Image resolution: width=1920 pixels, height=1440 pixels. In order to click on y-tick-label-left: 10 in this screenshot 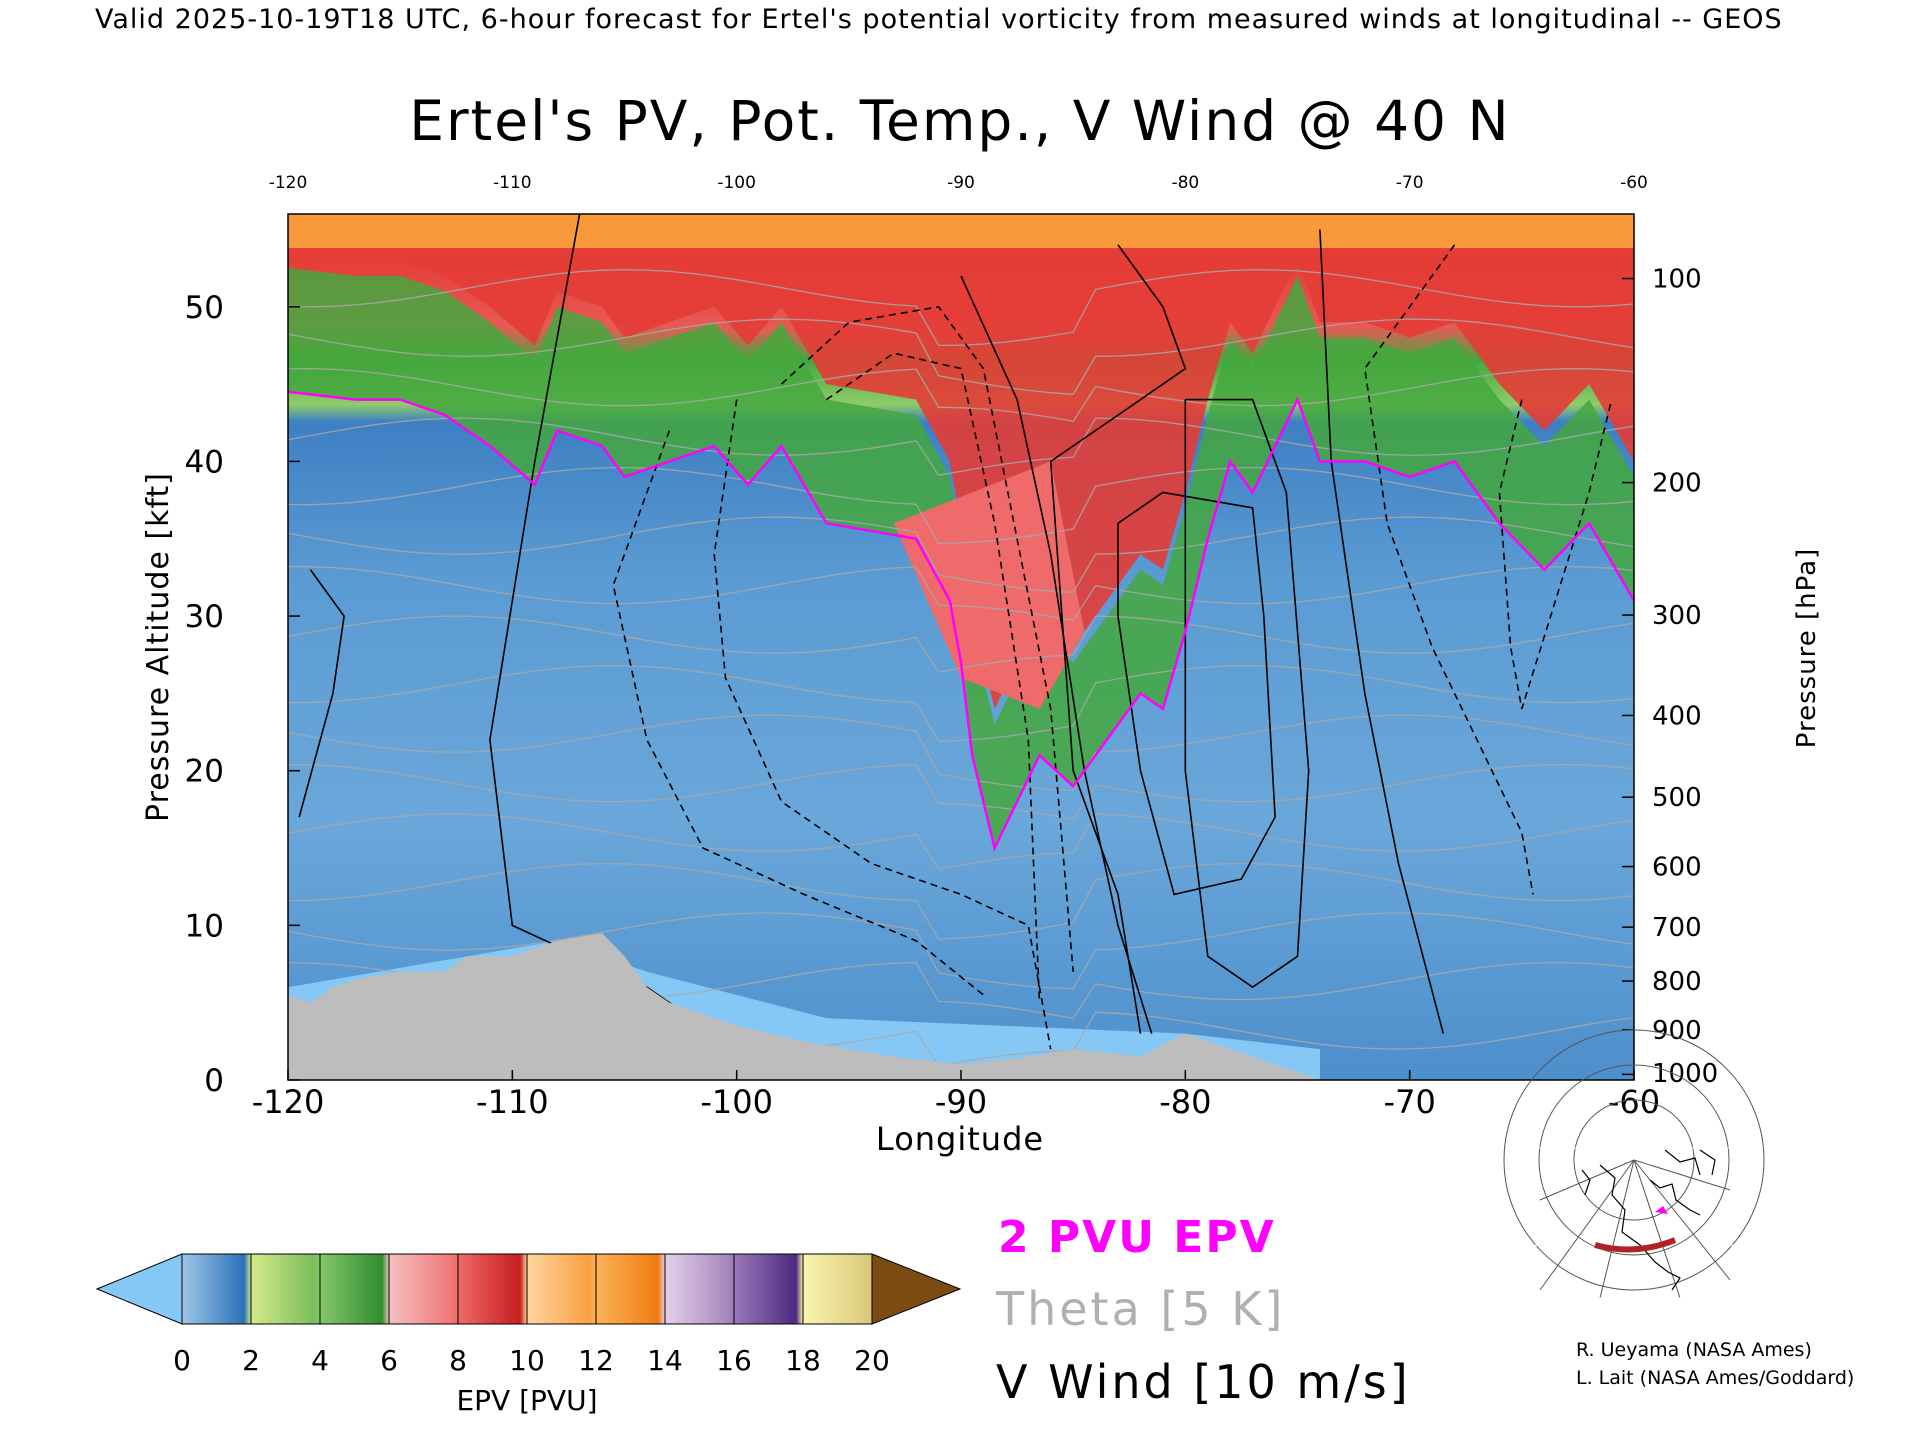, I will do `click(204, 926)`.